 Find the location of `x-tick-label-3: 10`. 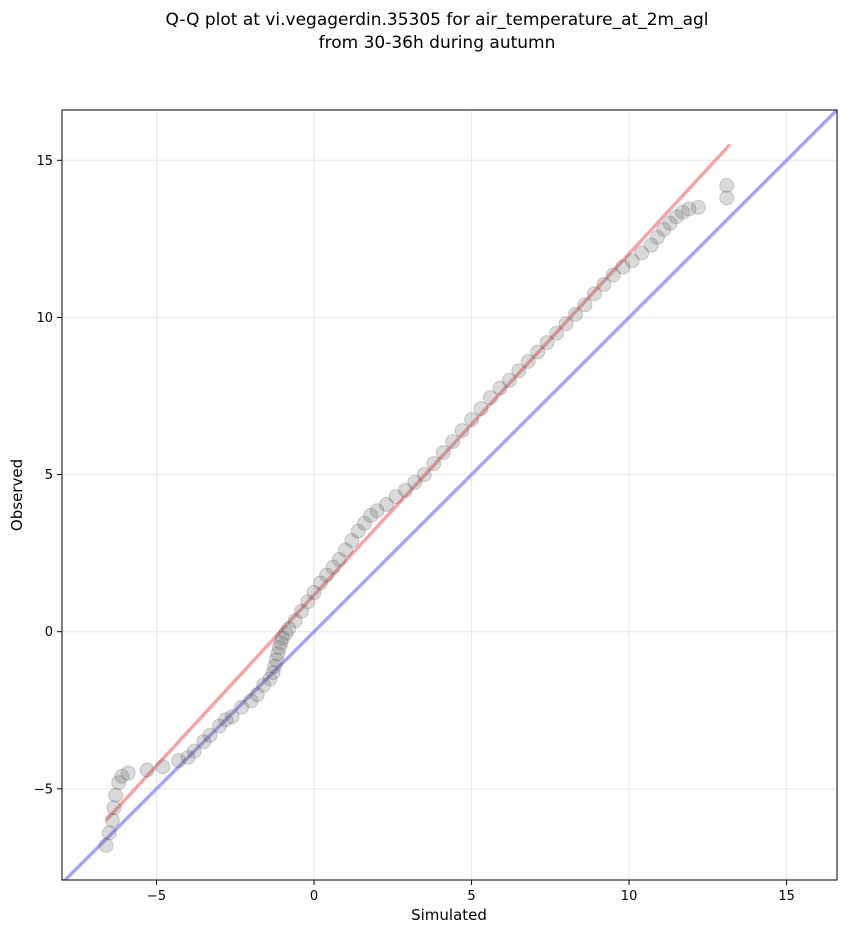

x-tick-label-3: 10 is located at coordinates (629, 896).